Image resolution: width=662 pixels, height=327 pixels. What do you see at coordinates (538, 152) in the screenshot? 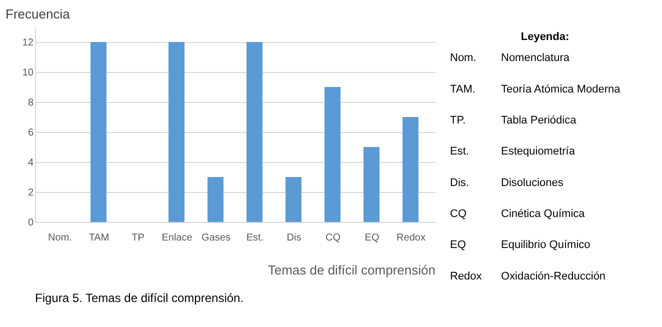
I see `text: Estequiometría` at bounding box center [538, 152].